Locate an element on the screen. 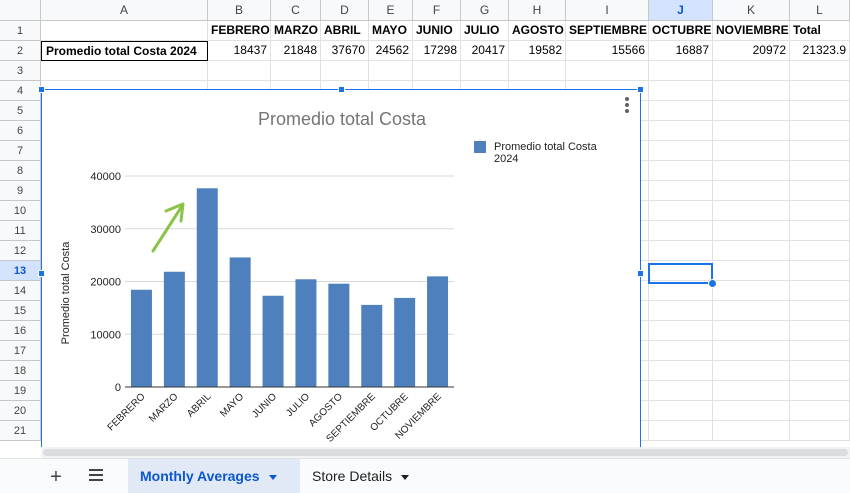 This screenshot has height=493, width=850. resize-handle-top-right is located at coordinates (640, 89).